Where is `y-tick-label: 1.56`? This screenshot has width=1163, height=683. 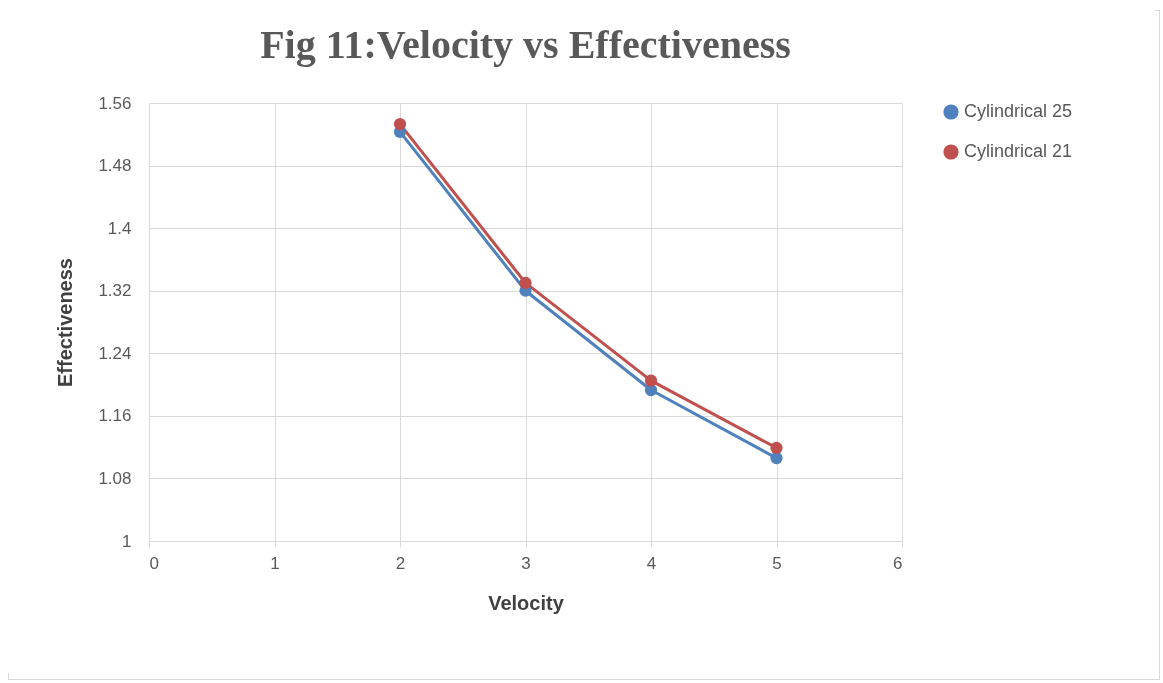
y-tick-label: 1.56 is located at coordinates (115, 103).